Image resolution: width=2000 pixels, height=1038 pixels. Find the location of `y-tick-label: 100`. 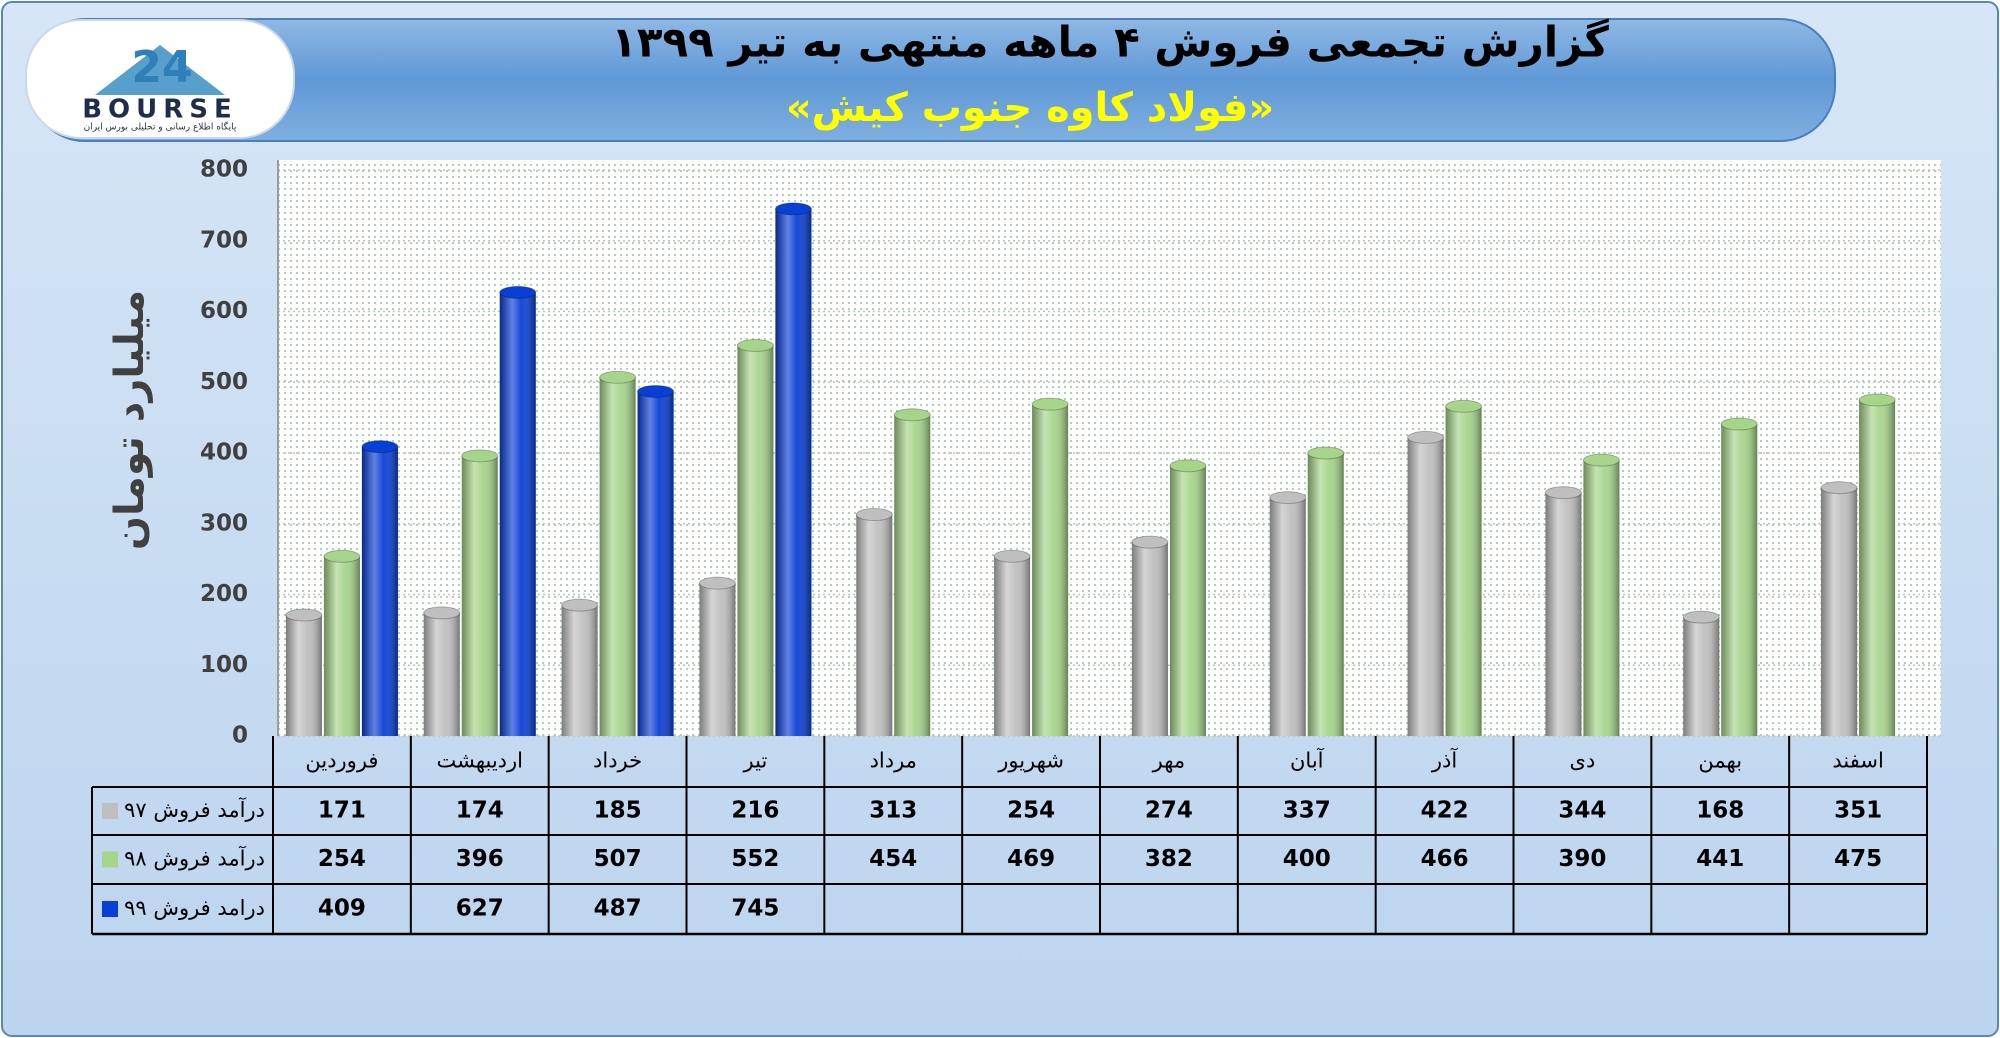

y-tick-label: 100 is located at coordinates (224, 665).